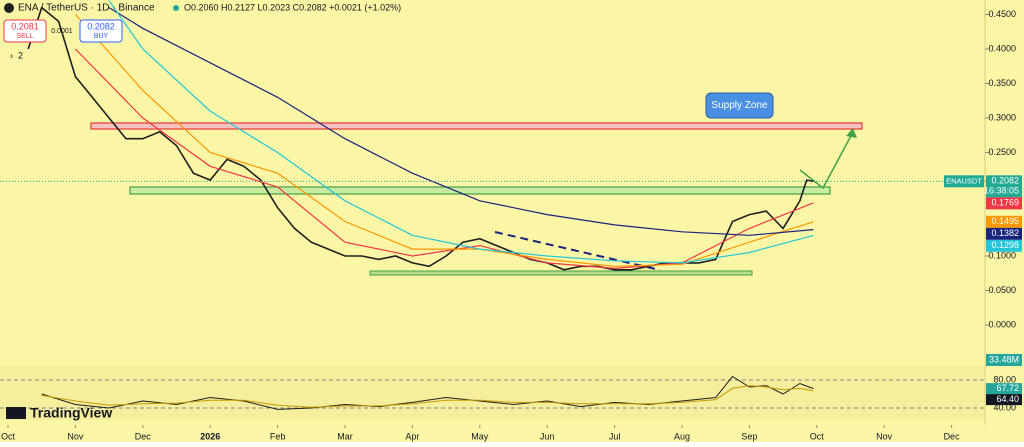 This screenshot has width=1024, height=447. I want to click on support-zone, so click(480, 190).